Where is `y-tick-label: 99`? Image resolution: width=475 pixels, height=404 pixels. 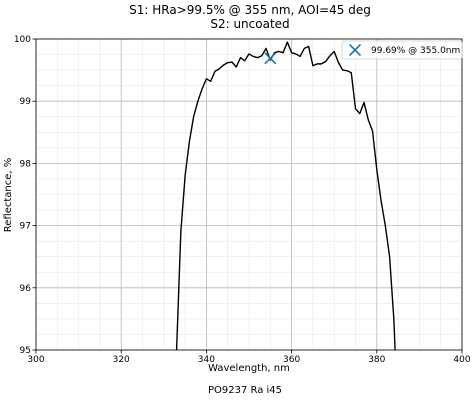 y-tick-label: 99 is located at coordinates (26, 102).